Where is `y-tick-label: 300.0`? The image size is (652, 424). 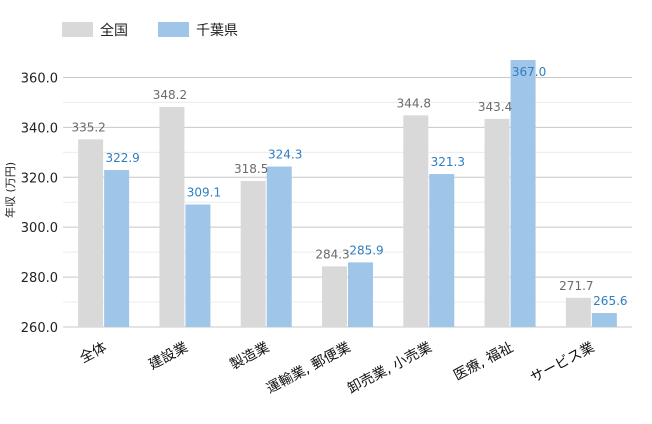
y-tick-label: 300.0 is located at coordinates (39, 228).